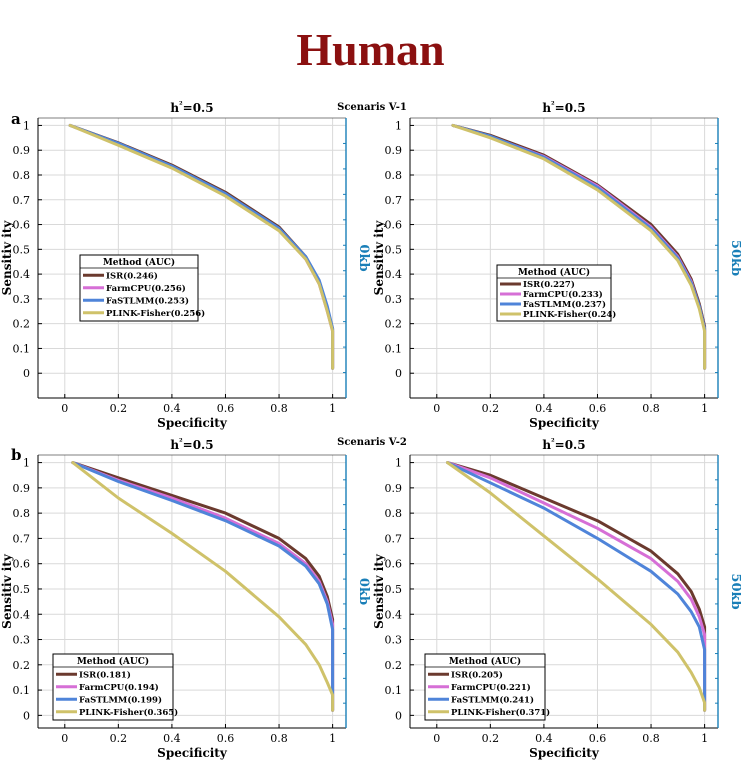  Describe the element at coordinates (155, 313) in the screenshot. I see `legend-entry: PLINK-Fisher(0.256)` at that location.